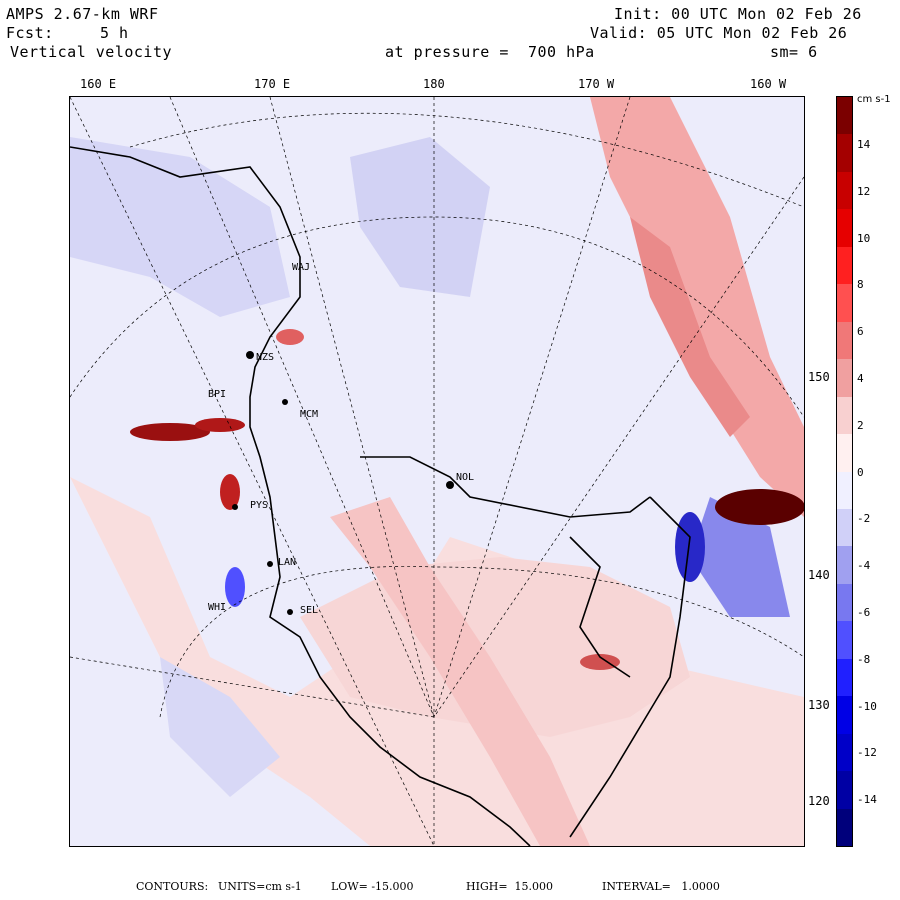 The width and height of the screenshot is (900, 900). I want to click on lon-label-170e: 170 E, so click(272, 84).